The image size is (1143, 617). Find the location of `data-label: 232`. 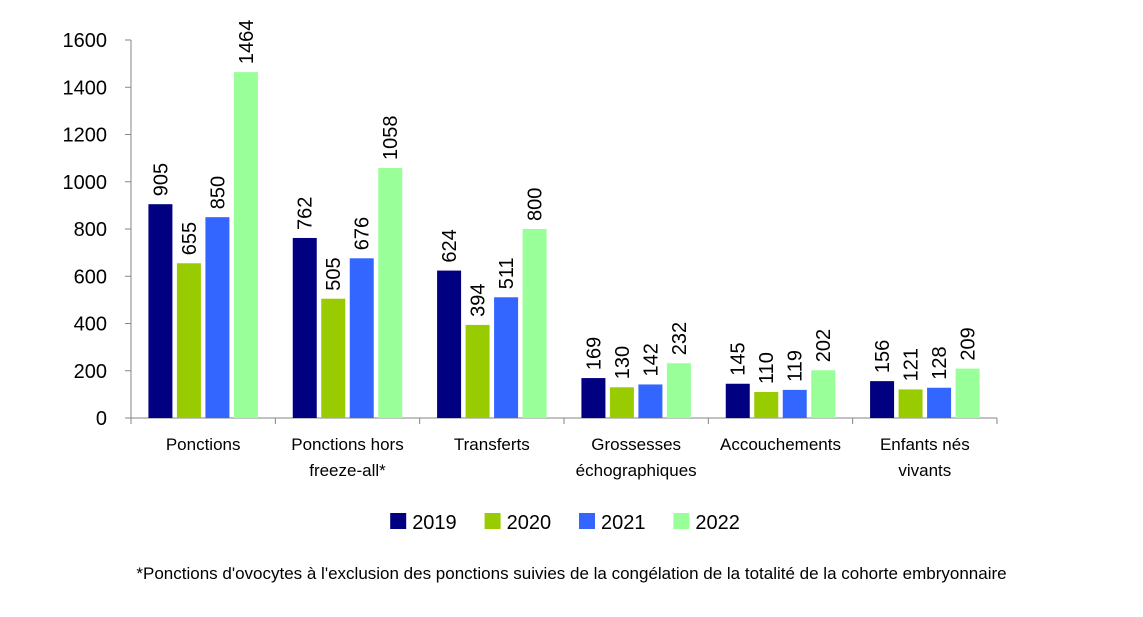

data-label: 232 is located at coordinates (680, 338).